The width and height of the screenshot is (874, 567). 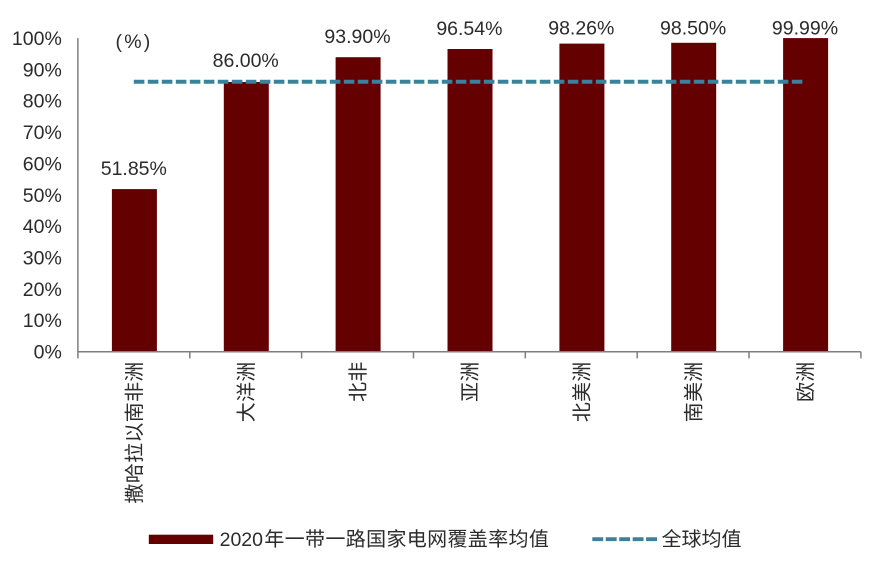 I want to click on svg-text: 60%, so click(x=42, y=164).